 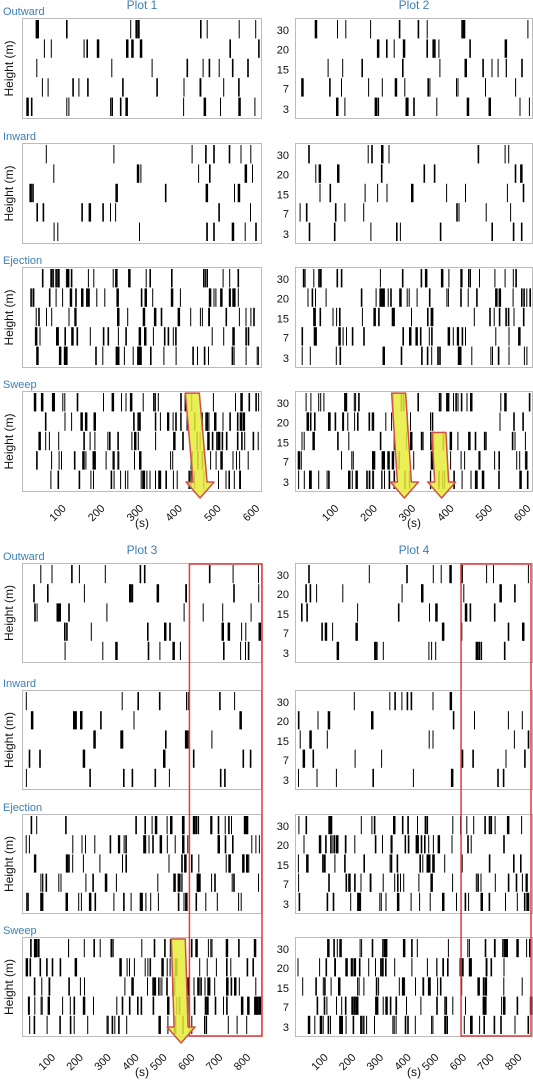 I want to click on panel-outward, so click(x=414, y=68).